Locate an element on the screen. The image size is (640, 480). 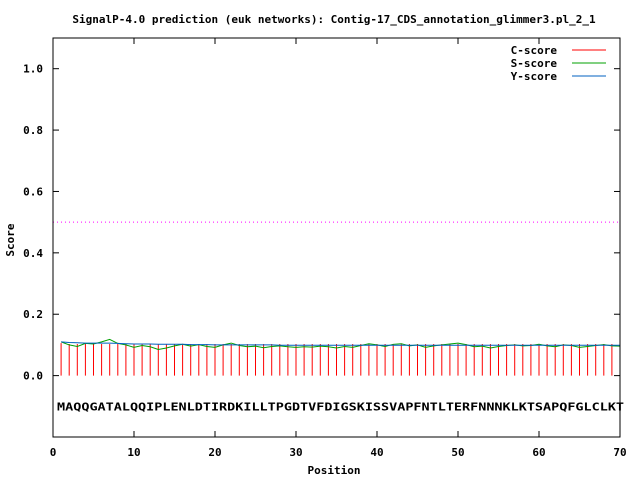
y-axis-label: Score is located at coordinates (10, 239).